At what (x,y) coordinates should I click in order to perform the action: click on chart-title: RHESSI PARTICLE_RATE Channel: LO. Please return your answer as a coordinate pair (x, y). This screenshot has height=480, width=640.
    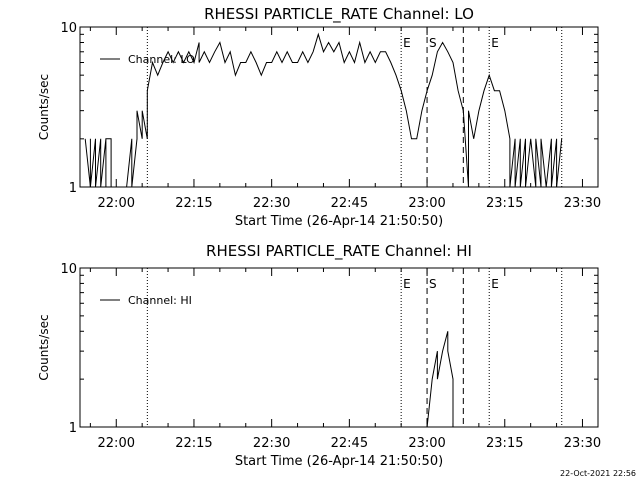
    Looking at the image, I should click on (339, 14).